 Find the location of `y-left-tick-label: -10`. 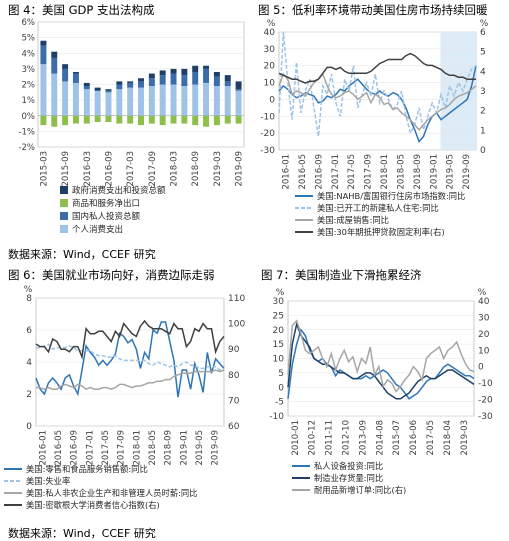

y-left-tick-label: -10 is located at coordinates (276, 417).